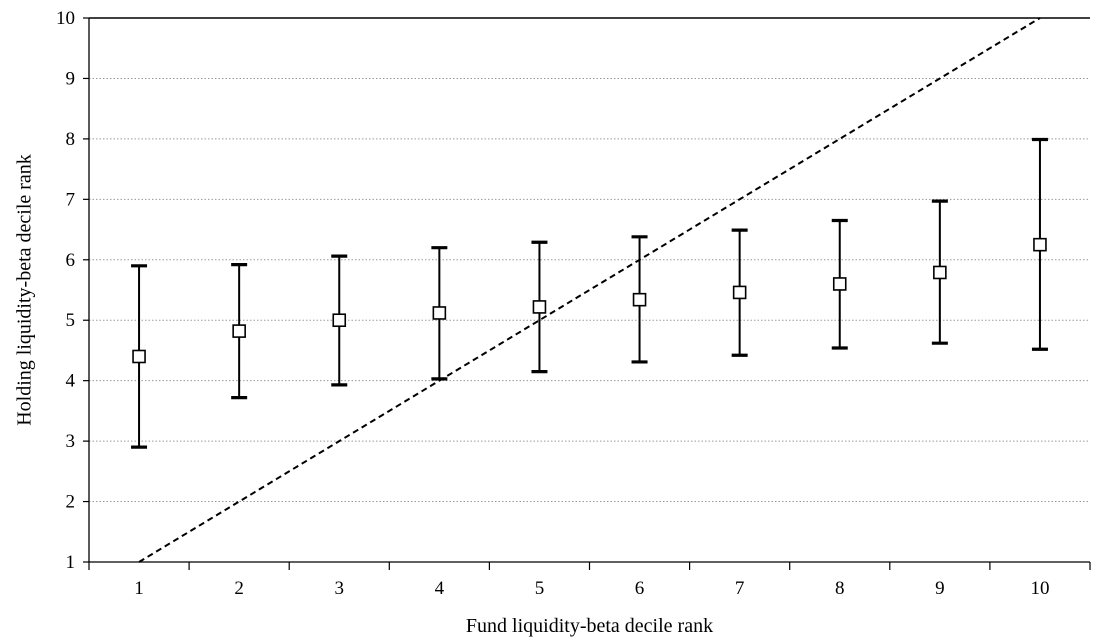  Describe the element at coordinates (940, 588) in the screenshot. I see `x-tick-label: 9` at that location.